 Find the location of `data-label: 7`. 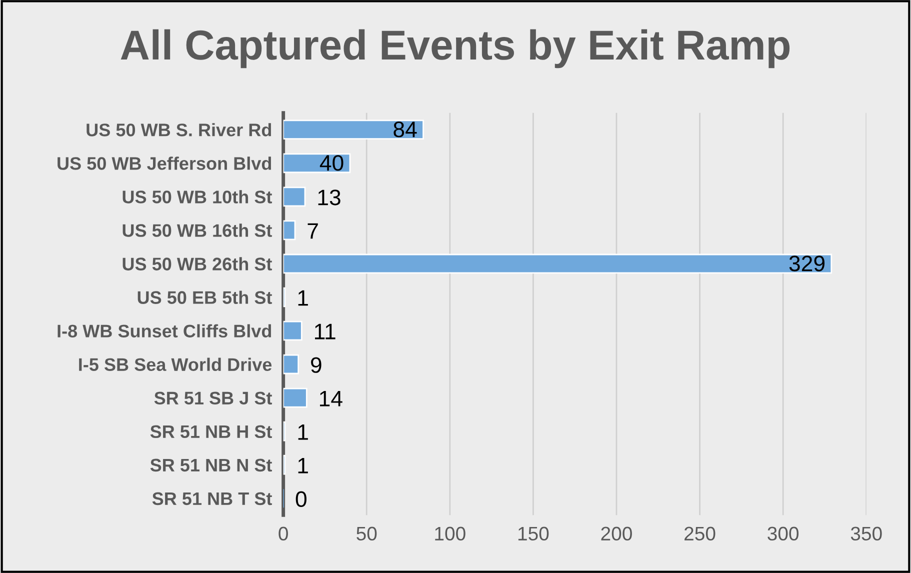

data-label: 7 is located at coordinates (313, 231).